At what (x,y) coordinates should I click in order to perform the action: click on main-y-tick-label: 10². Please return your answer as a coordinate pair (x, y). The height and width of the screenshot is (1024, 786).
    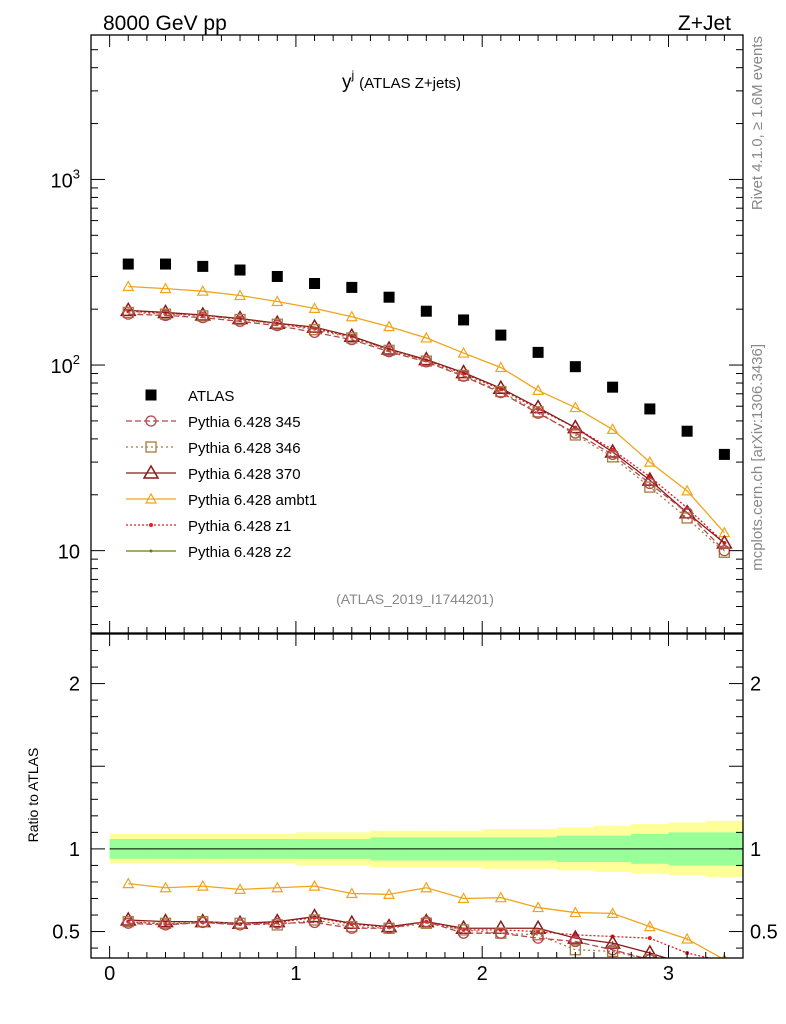
    Looking at the image, I should click on (65, 365).